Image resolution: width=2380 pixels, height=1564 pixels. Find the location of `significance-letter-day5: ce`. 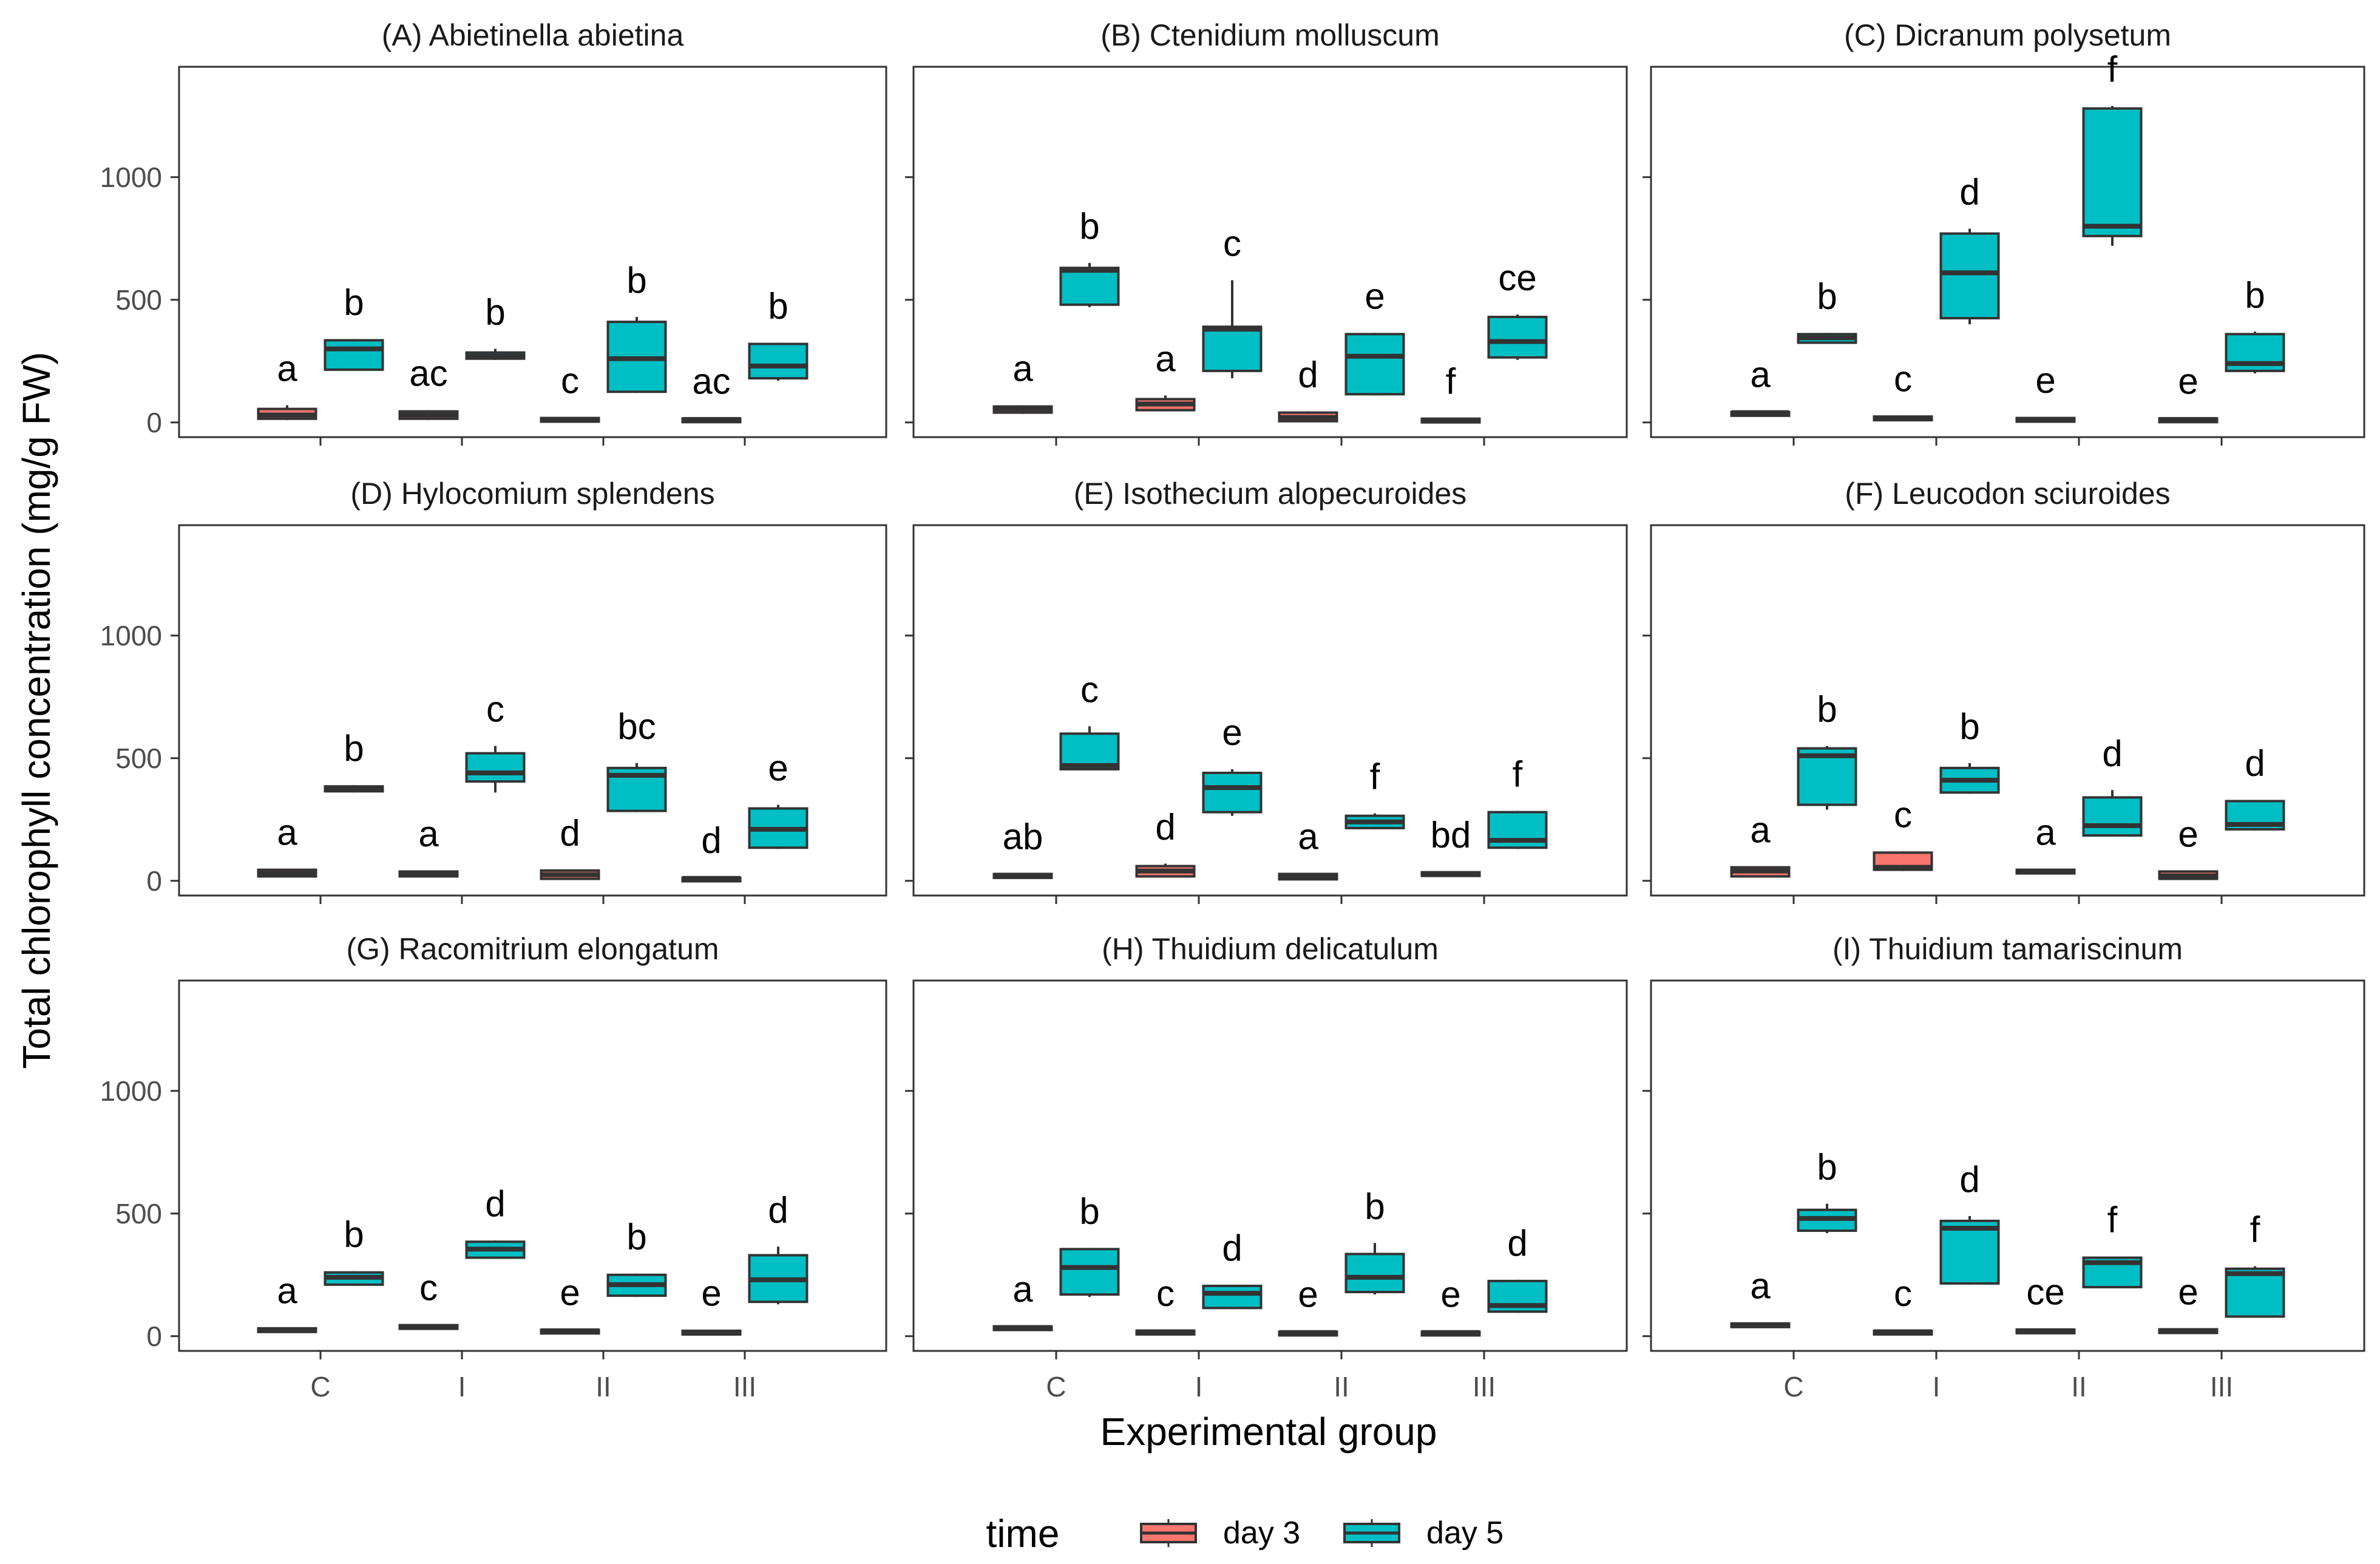

significance-letter-day5: ce is located at coordinates (1517, 277).